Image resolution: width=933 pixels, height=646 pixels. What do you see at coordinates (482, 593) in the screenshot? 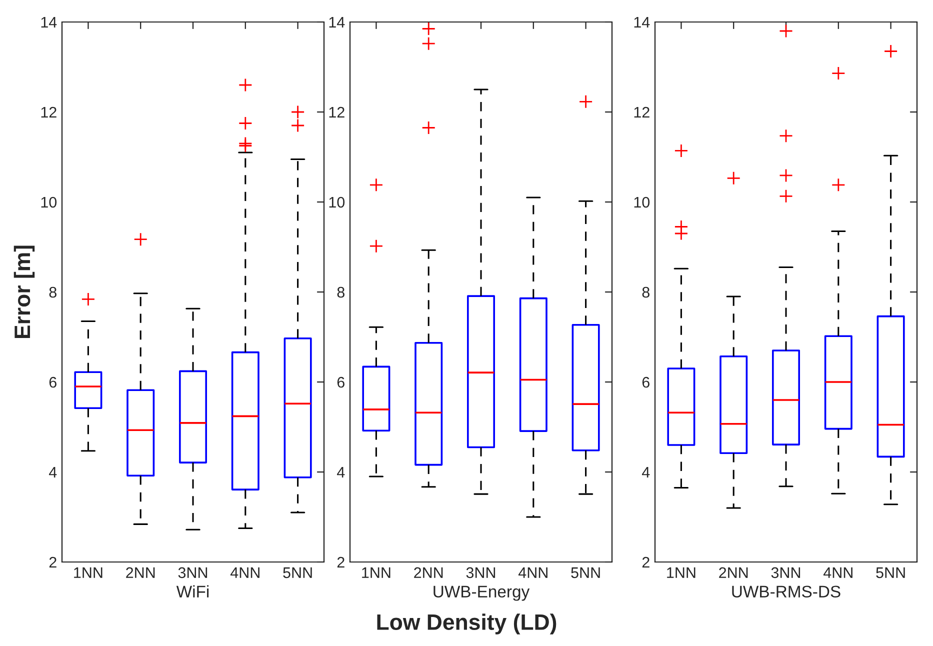
I see `x-axis-title: UWB-Energy` at bounding box center [482, 593].